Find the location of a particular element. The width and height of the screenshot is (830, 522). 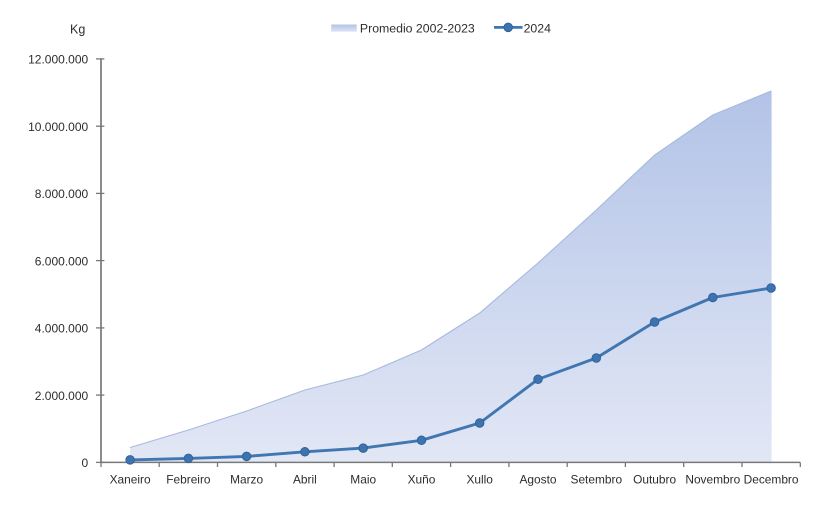

svg-text: Setembro is located at coordinates (597, 480).